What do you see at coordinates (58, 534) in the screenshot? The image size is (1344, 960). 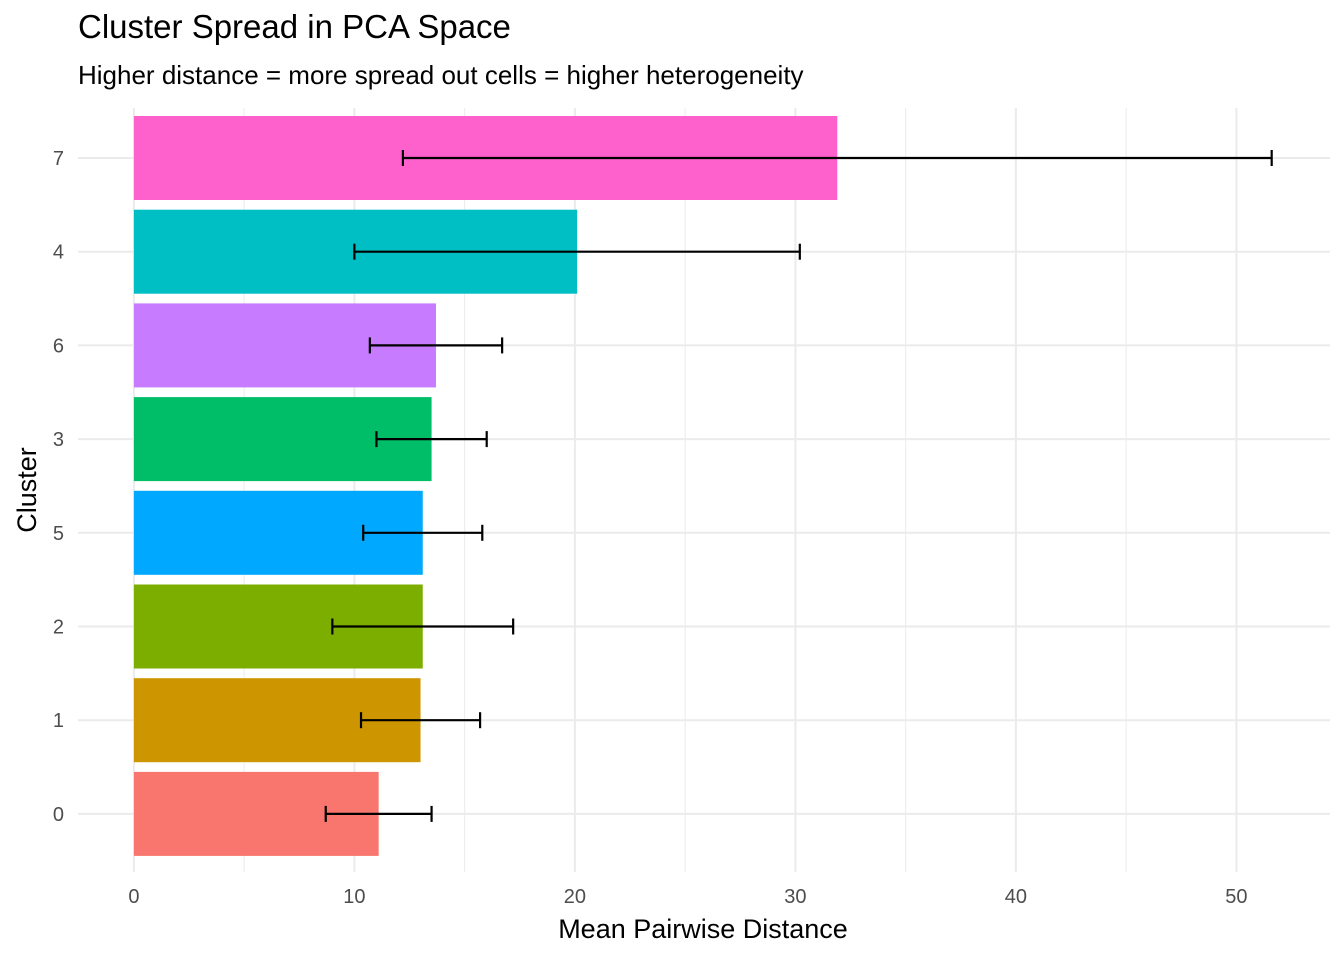 I see `y-tick-label: 5` at bounding box center [58, 534].